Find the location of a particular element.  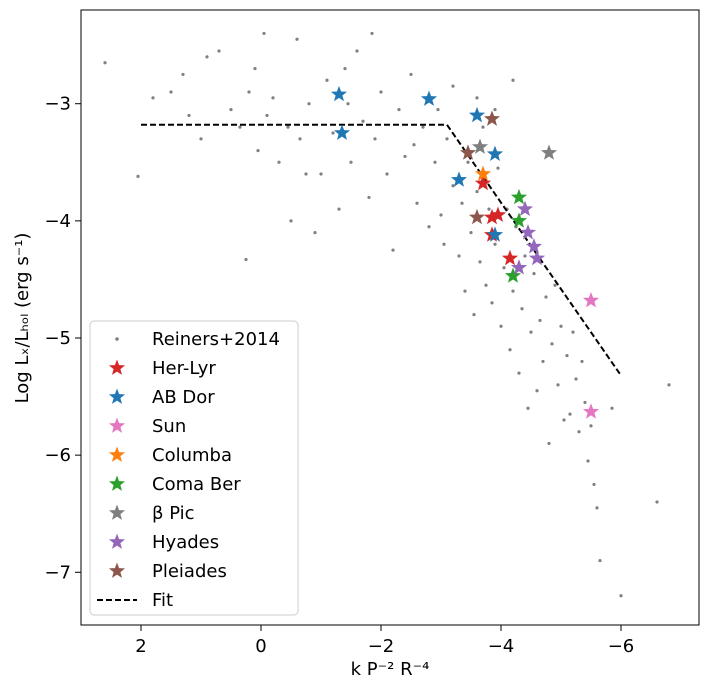

y-tick-label: −3 is located at coordinates (57, 104).